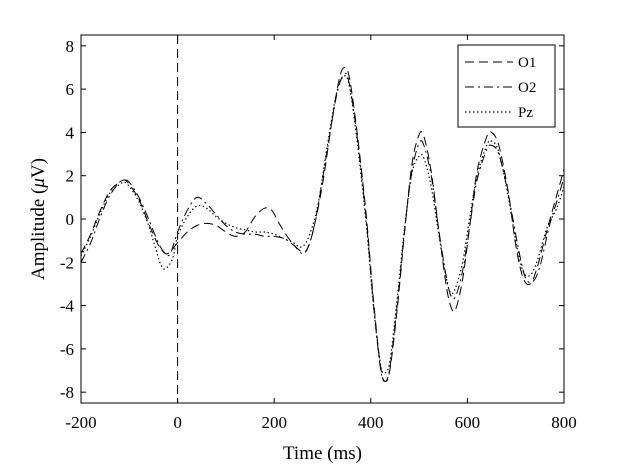  Describe the element at coordinates (38, 234) in the screenshot. I see `y-axis-title-main: Amplitude (` at that location.